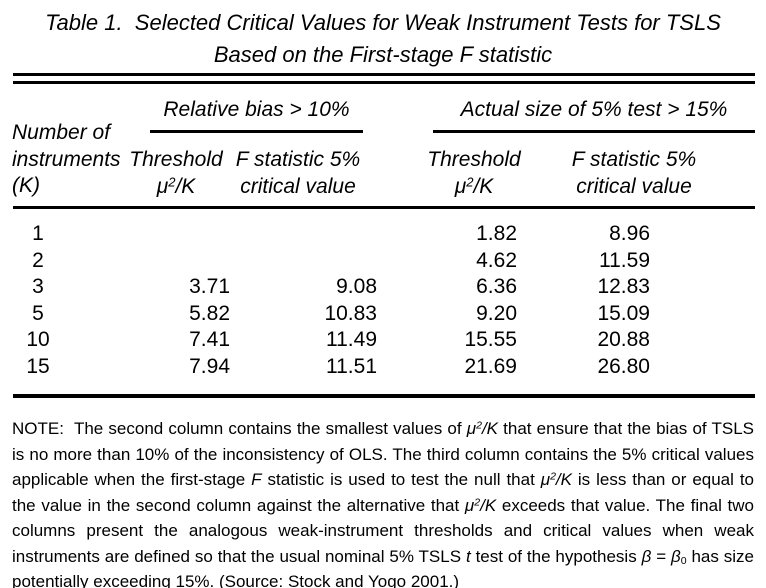 This screenshot has height=588, width=766. I want to click on bottom-rule, so click(384, 396).